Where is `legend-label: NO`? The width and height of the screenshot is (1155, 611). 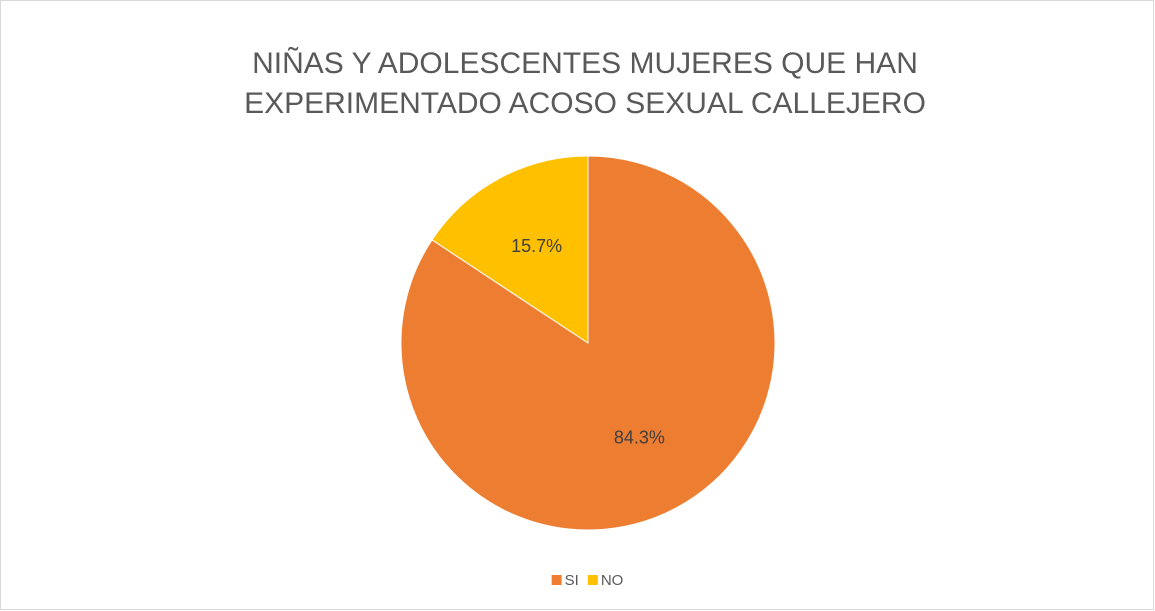
legend-label: NO is located at coordinates (612, 580).